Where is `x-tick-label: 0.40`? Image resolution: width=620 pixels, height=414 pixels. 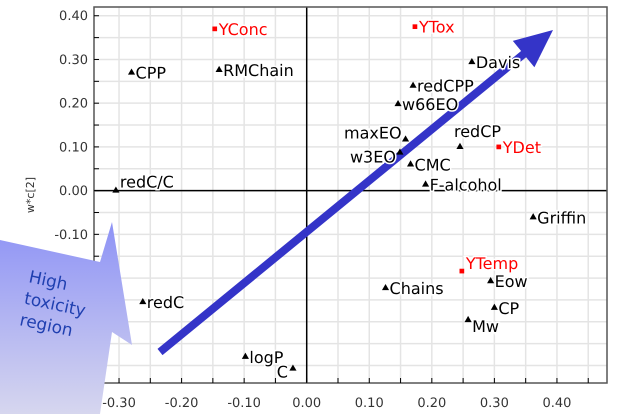 x-tick-label: 0.40 is located at coordinates (557, 403).